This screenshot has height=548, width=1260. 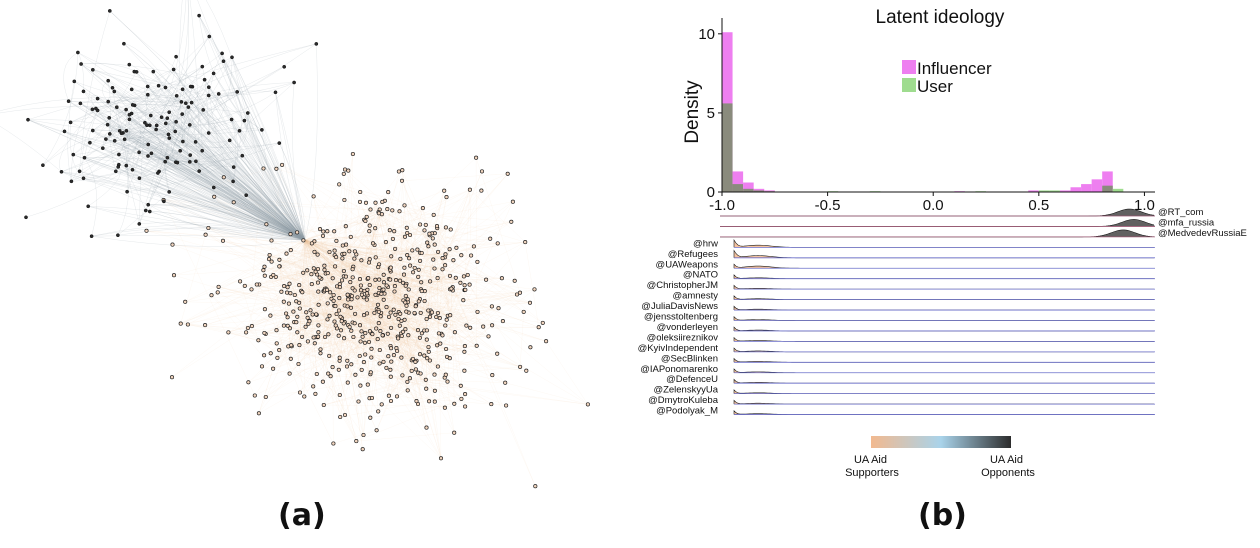 I want to click on histogram-bar-influencer, so click(x=1107, y=181).